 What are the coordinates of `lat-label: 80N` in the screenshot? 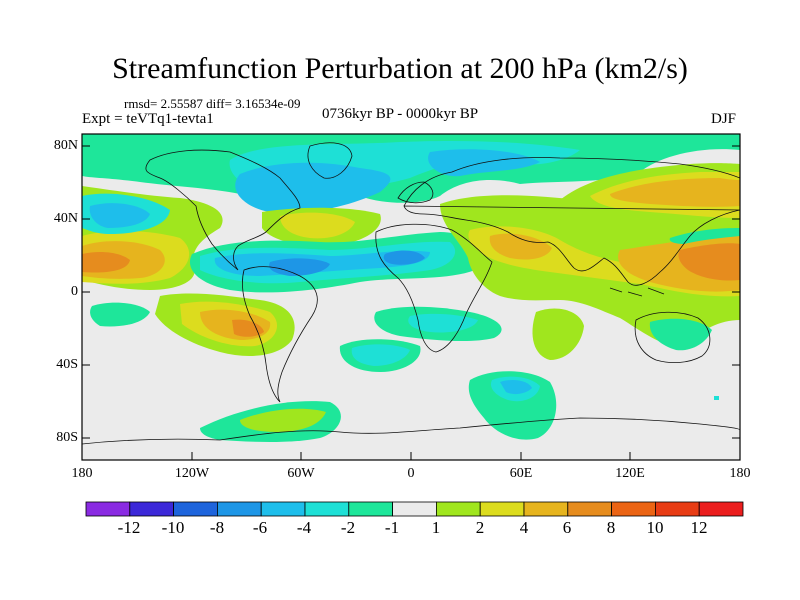 It's located at (65, 145).